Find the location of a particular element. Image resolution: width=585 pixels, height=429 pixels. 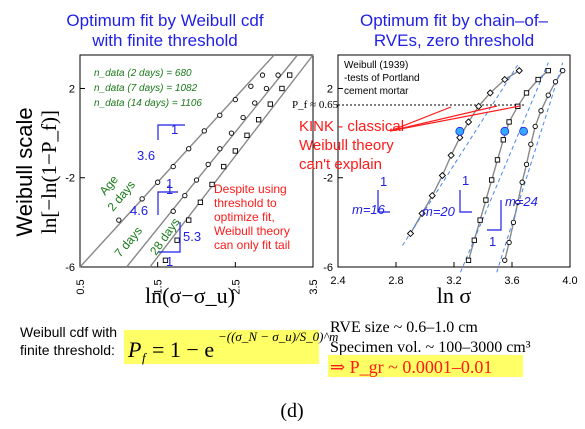

source-note-2: cement mortar is located at coordinates (376, 91).